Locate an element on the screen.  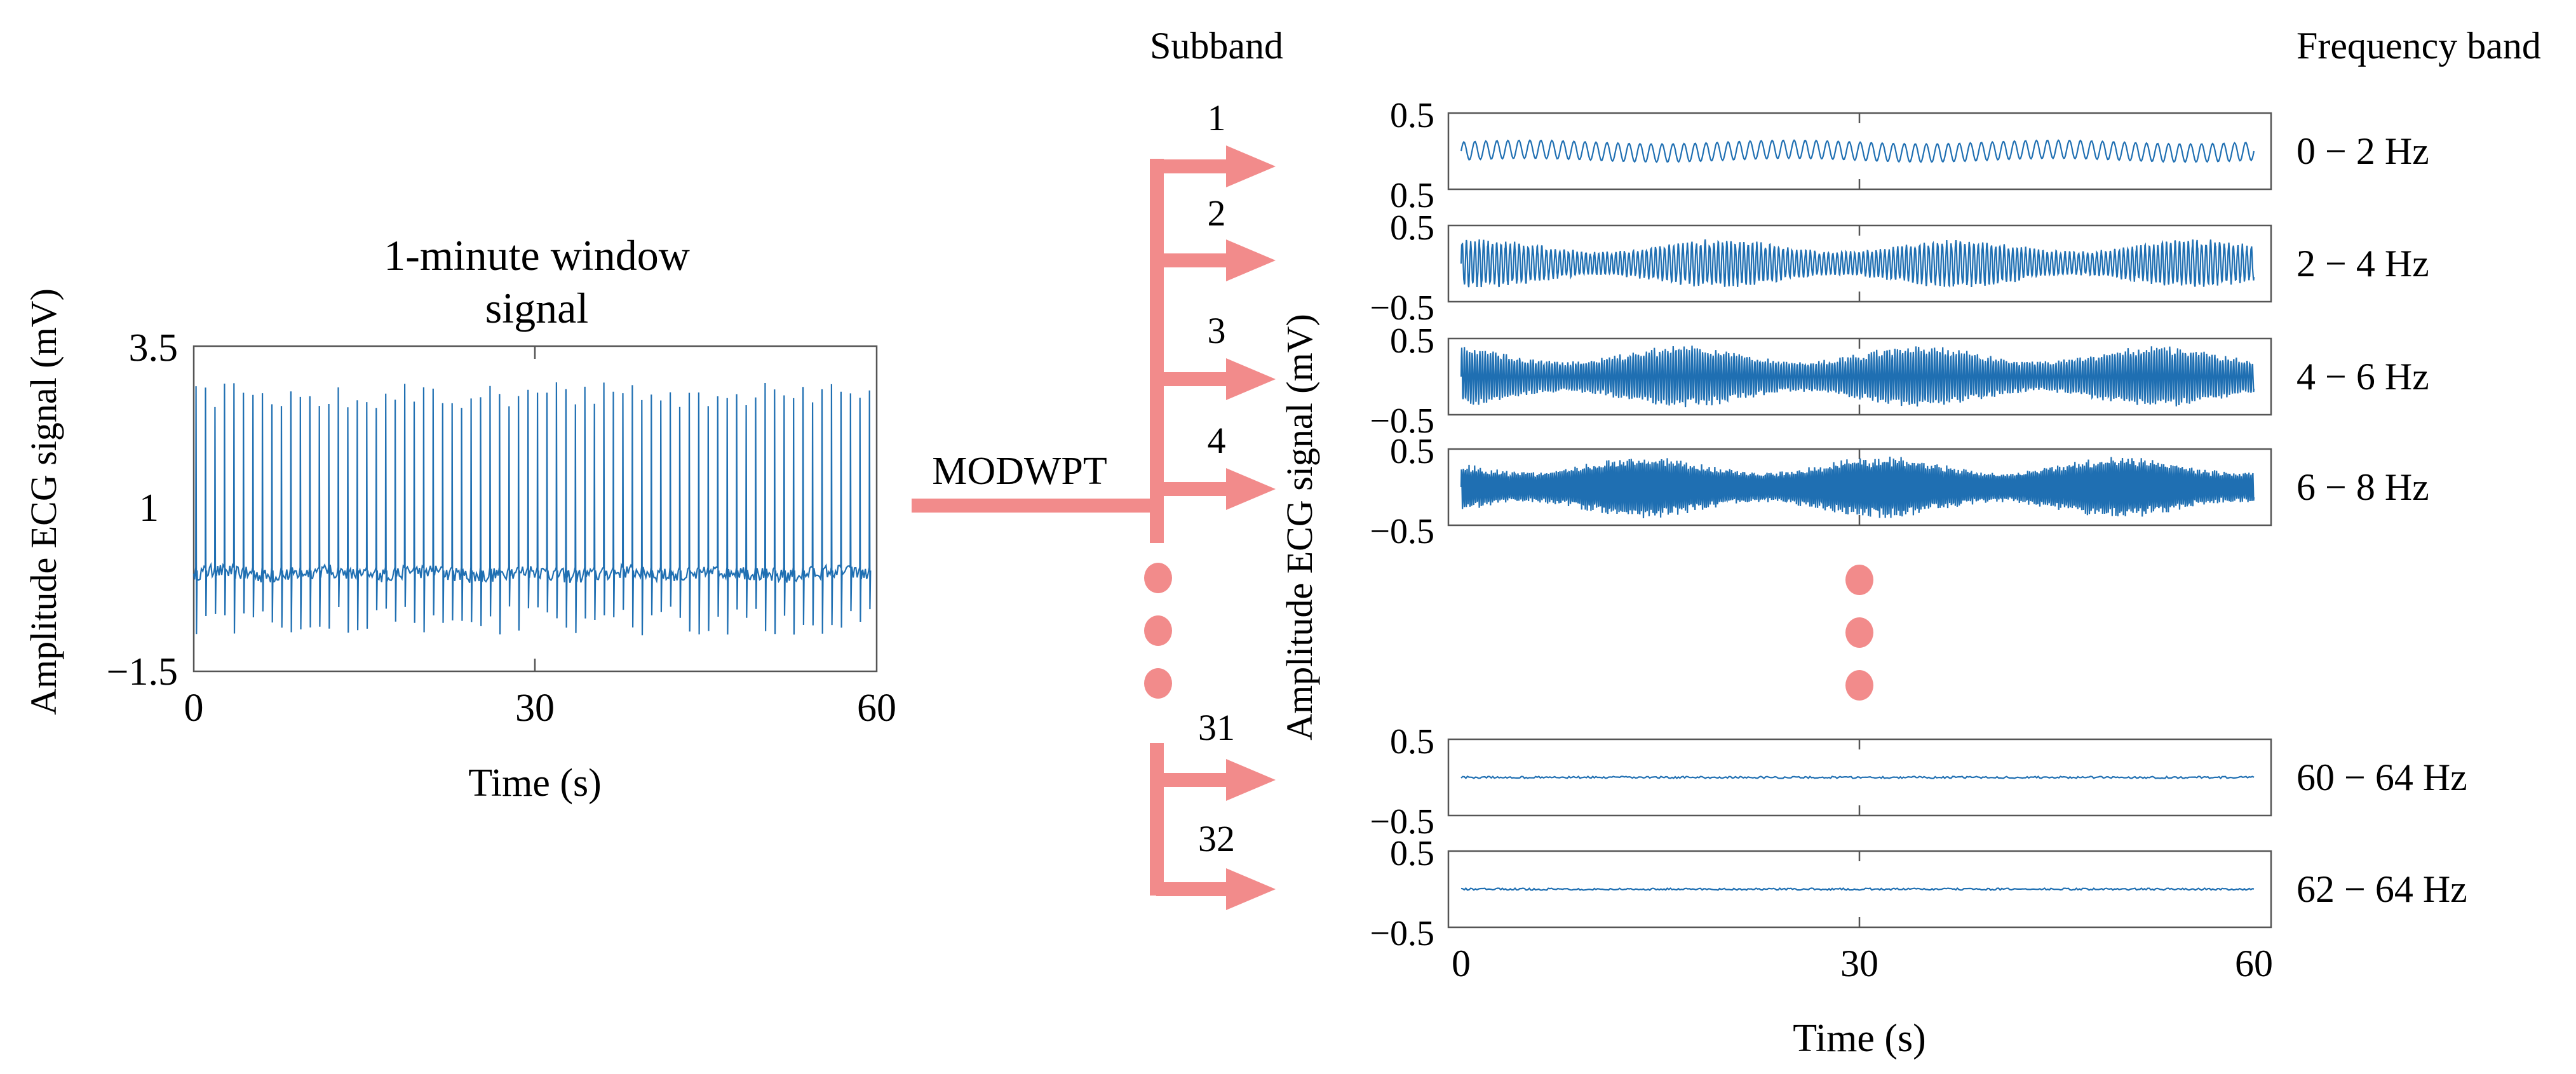
input-ytick-top: 3.5 is located at coordinates (154, 348).